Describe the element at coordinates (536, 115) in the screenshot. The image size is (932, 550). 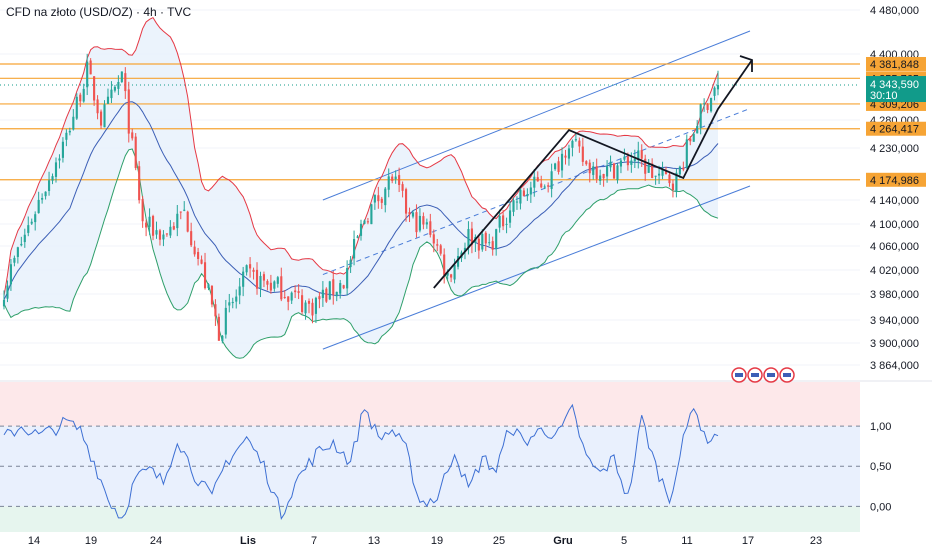
I see `channel-upper-line` at that location.